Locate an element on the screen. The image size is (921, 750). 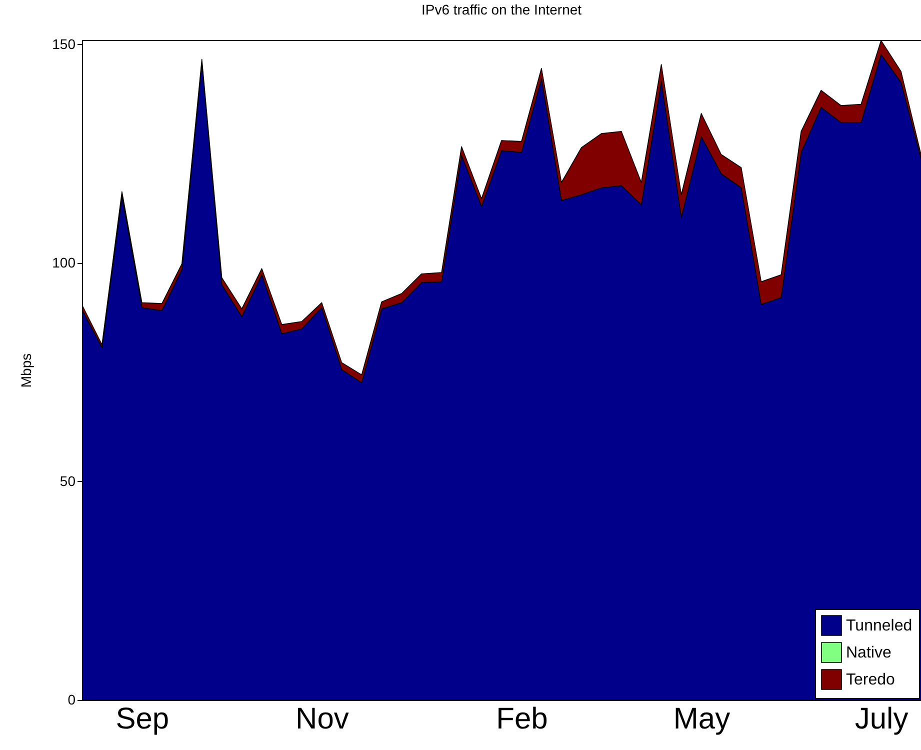
legend-label: Native is located at coordinates (869, 653).